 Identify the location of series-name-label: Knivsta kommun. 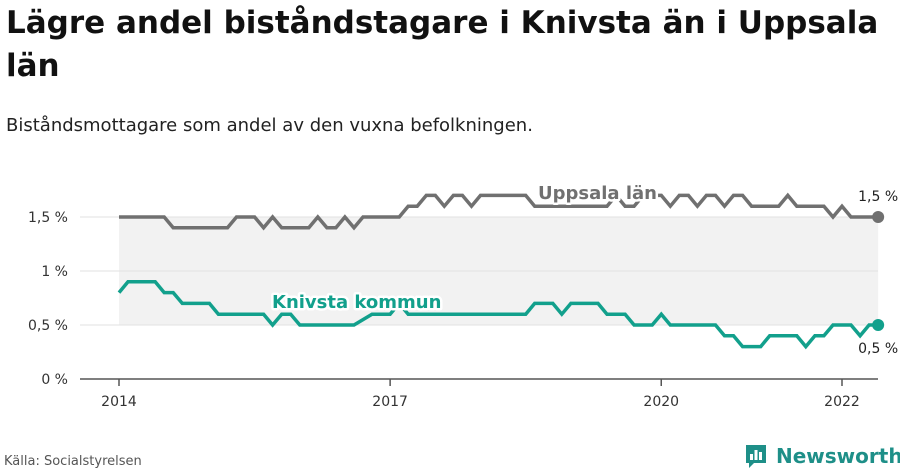
(356, 302).